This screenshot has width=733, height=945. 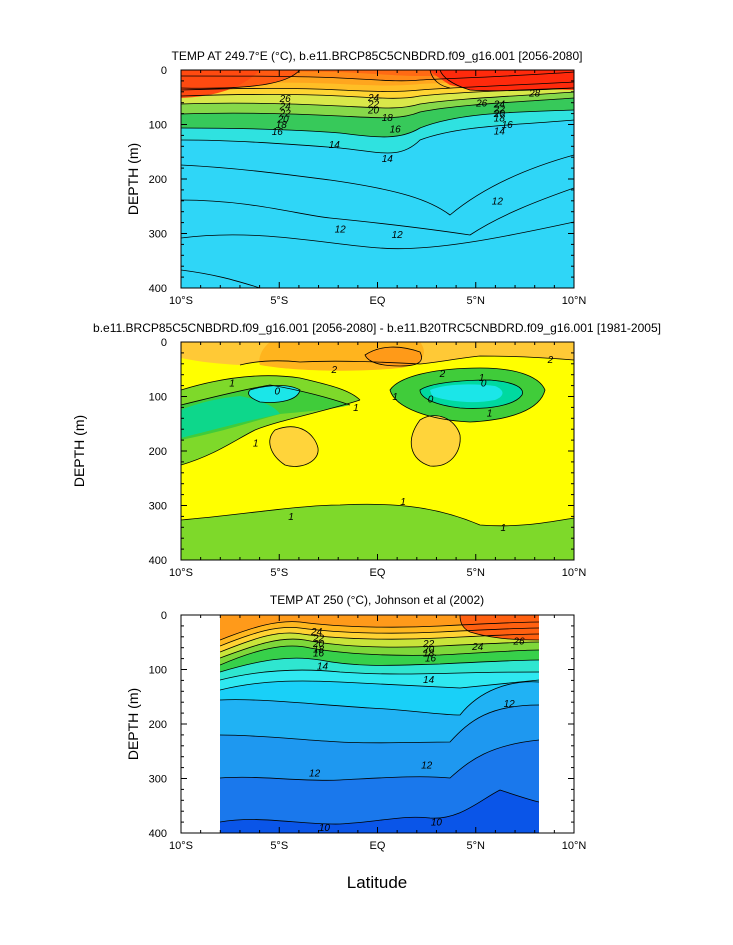 What do you see at coordinates (379, 724) in the screenshot?
I see `panel-3-fills` at bounding box center [379, 724].